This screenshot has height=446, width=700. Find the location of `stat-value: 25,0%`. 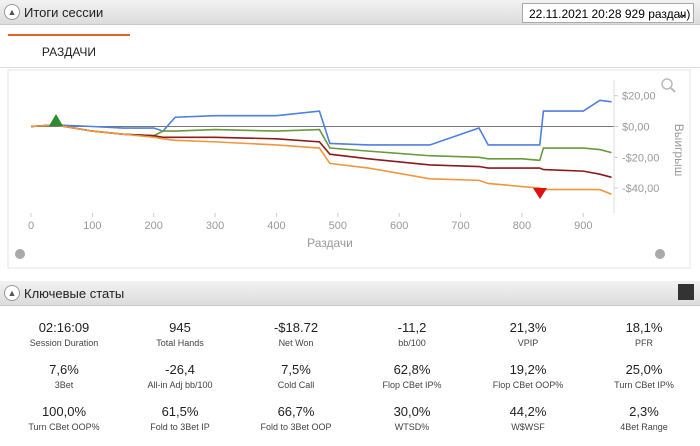

stat-value: 25,0% is located at coordinates (644, 369).